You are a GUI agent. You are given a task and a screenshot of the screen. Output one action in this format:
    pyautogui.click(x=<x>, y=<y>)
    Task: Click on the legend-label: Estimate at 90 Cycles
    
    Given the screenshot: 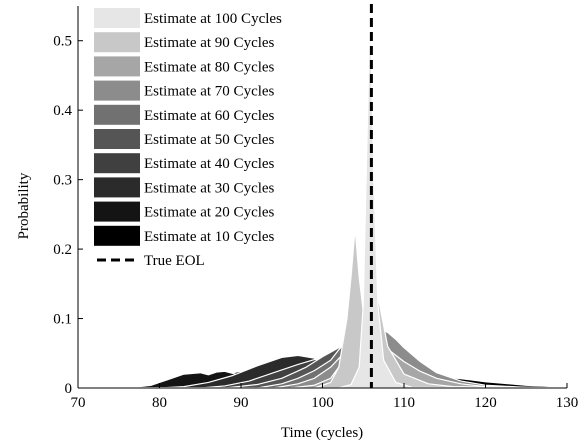 What is the action you would take?
    pyautogui.click(x=209, y=43)
    